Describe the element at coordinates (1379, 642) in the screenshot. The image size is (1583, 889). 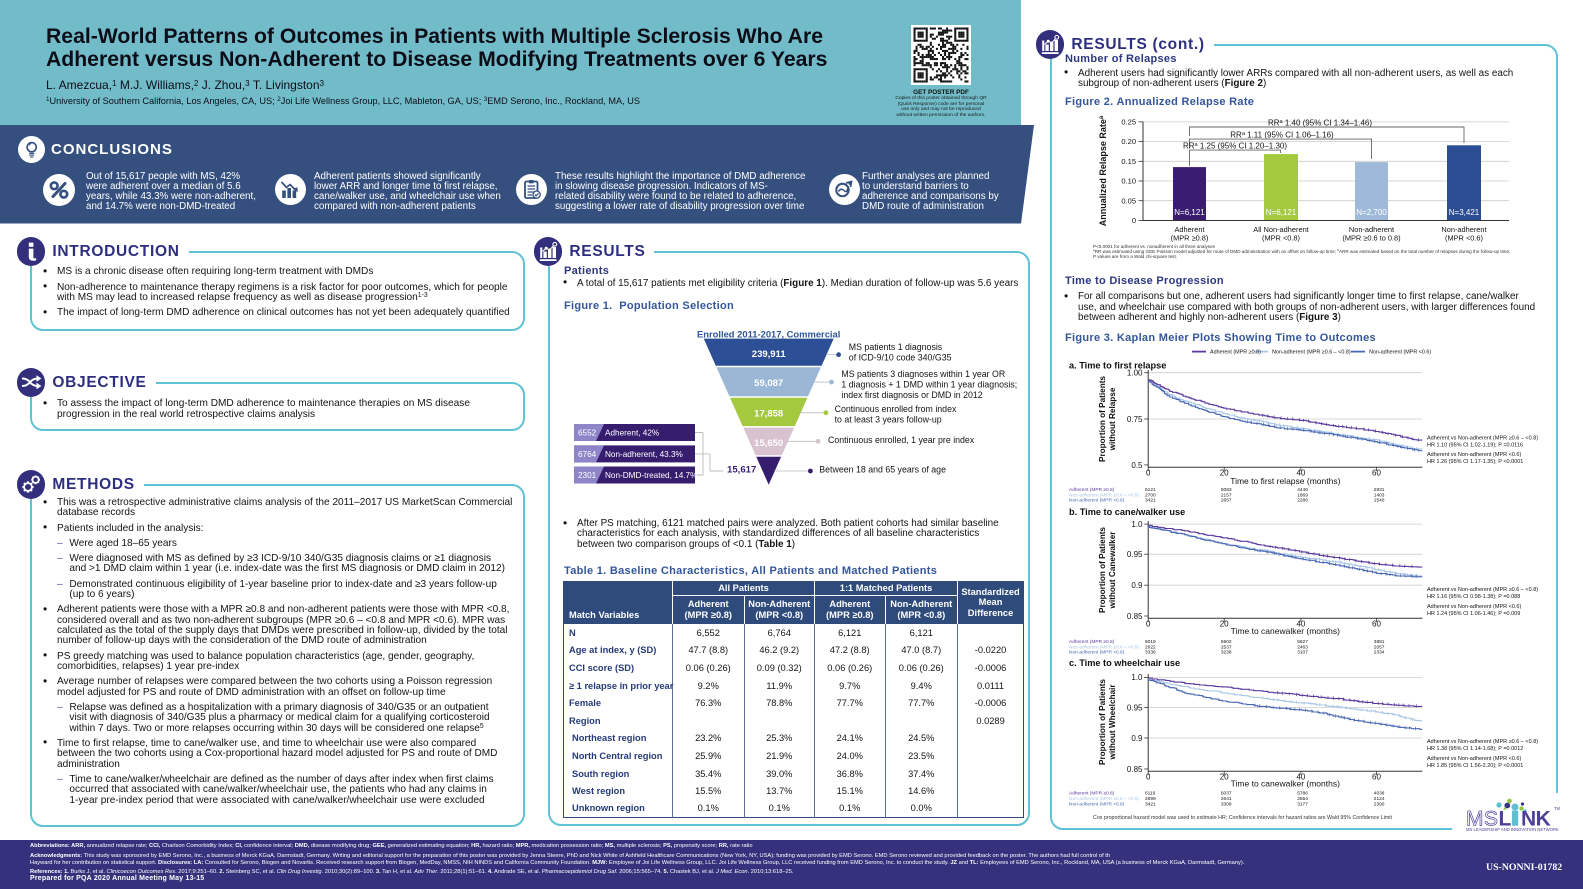
I see `svg-text: 3881` at that location.